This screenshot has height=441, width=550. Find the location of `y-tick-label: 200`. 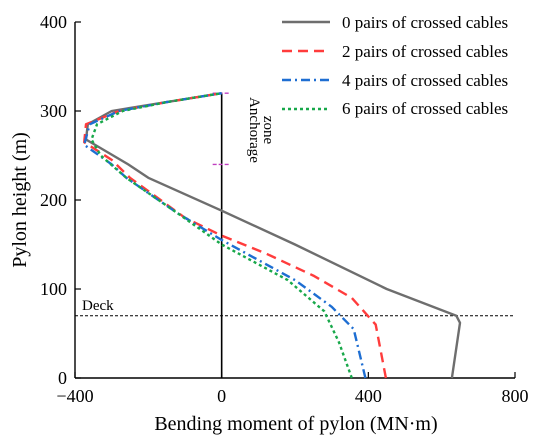

y-tick-label: 200 is located at coordinates (53, 200).